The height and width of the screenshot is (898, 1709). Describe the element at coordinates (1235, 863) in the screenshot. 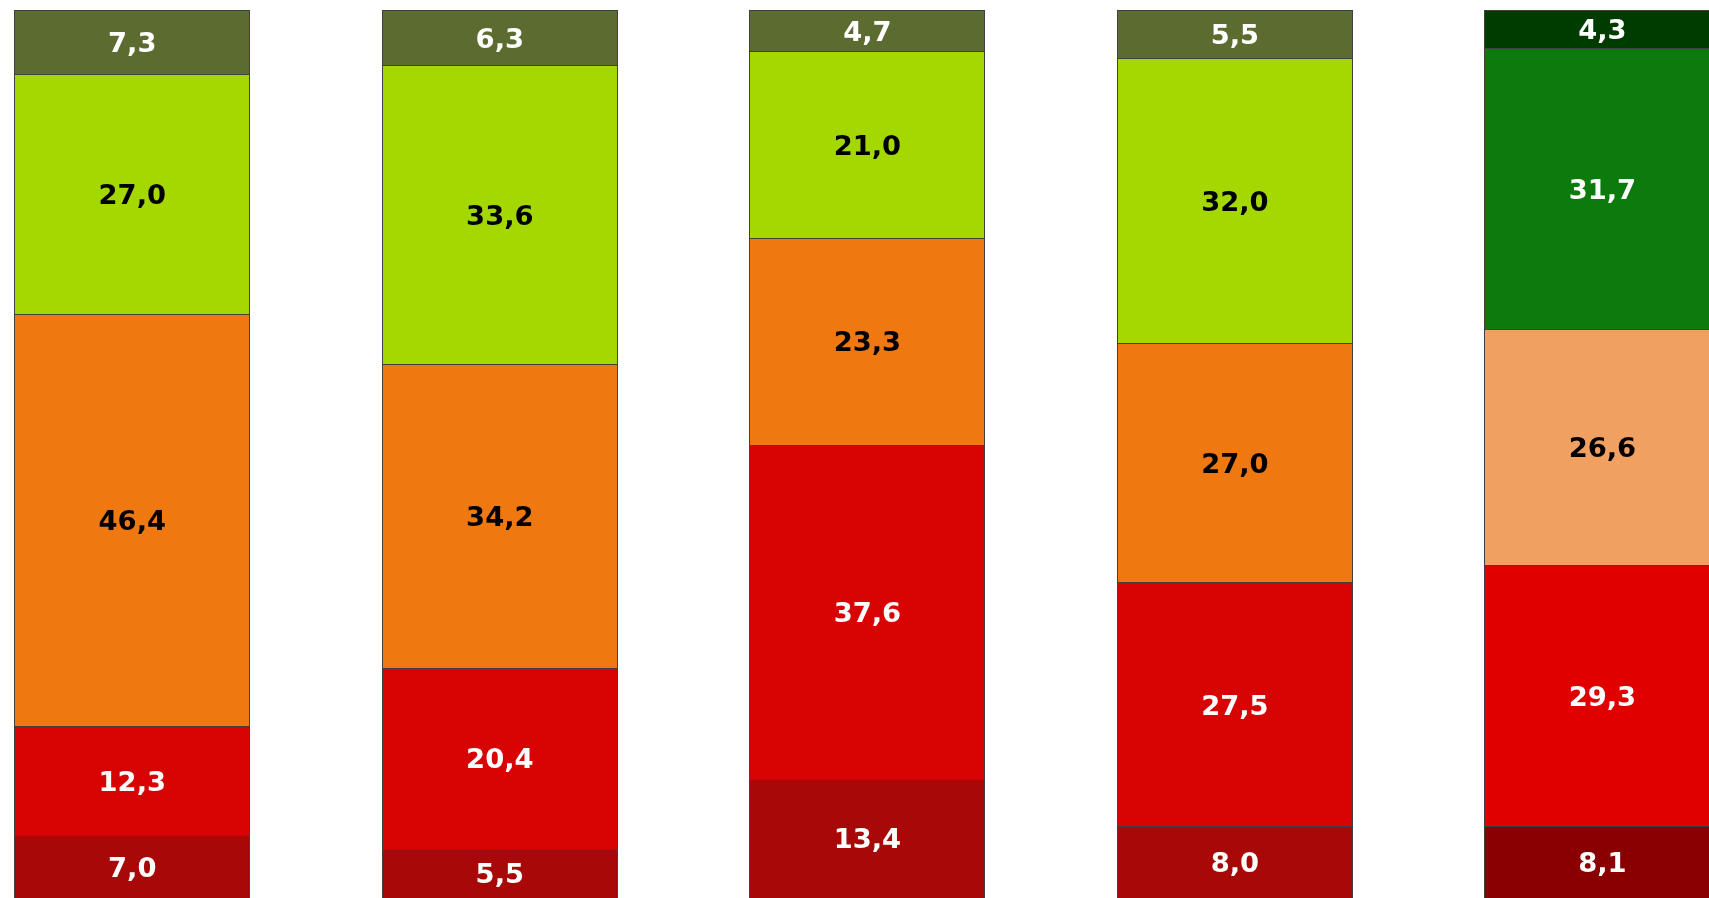

I see `data-label: 8,0` at that location.